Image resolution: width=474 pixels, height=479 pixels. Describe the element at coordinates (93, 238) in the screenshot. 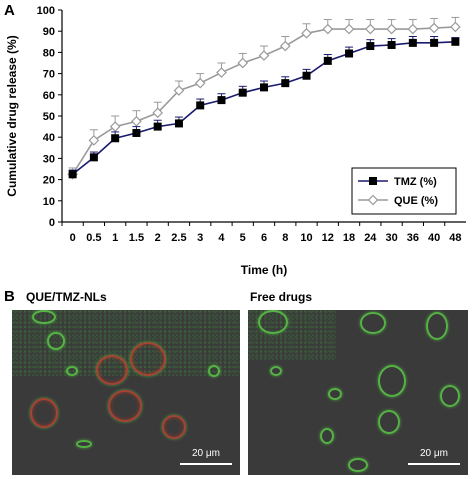

I see `x-tick-label: 0.5` at that location.